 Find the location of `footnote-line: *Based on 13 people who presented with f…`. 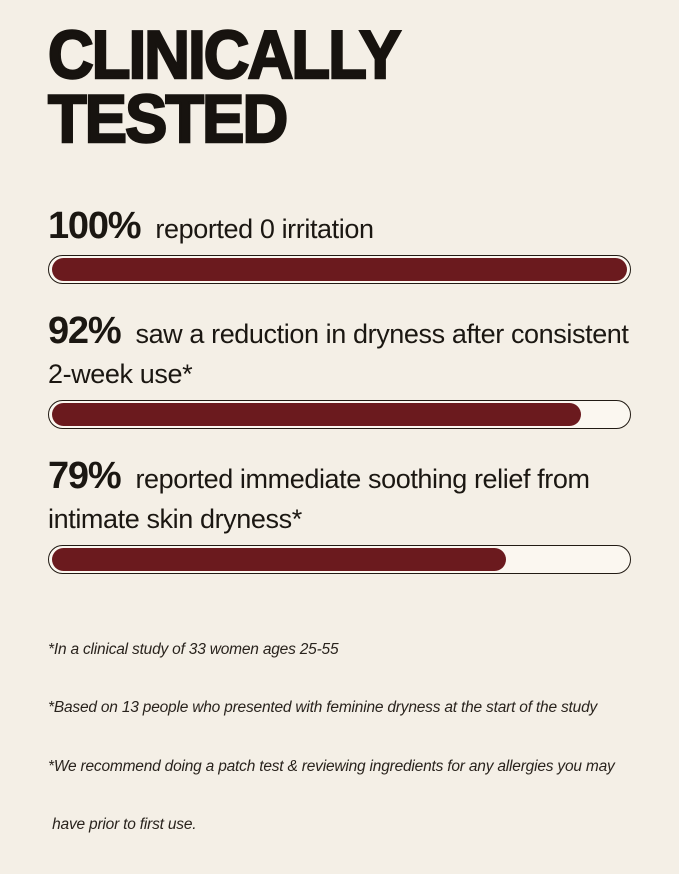

footnote-line: *Based on 13 people who presented with f… is located at coordinates (323, 708).